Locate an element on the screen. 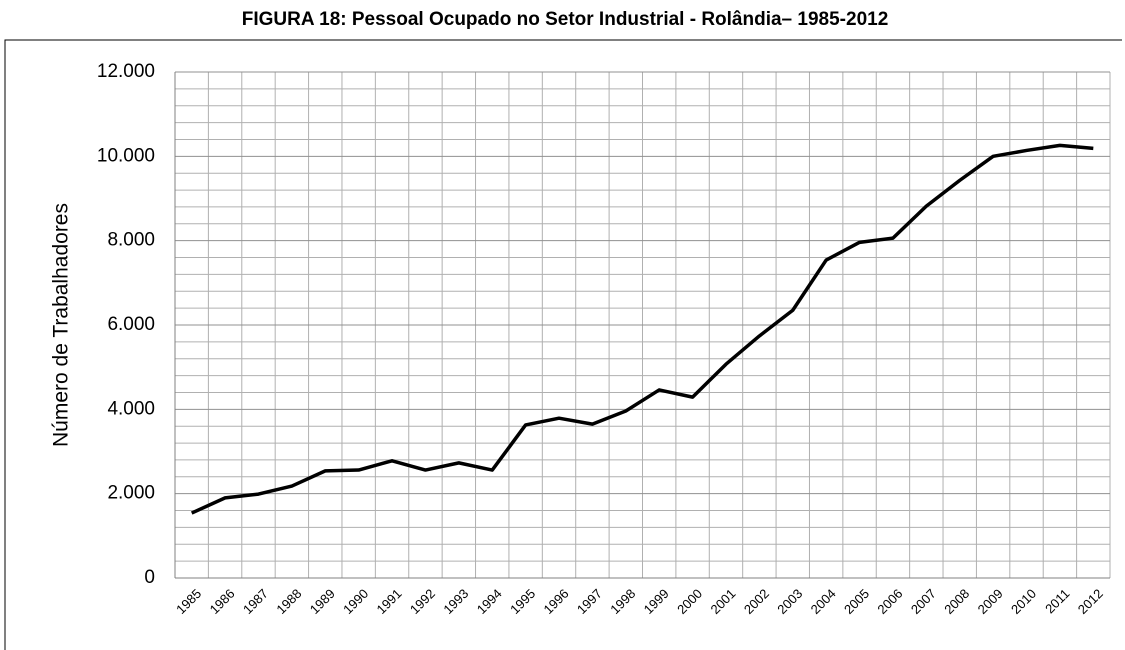 This screenshot has width=1125, height=650. x-tick-label: 2007 is located at coordinates (923, 601).